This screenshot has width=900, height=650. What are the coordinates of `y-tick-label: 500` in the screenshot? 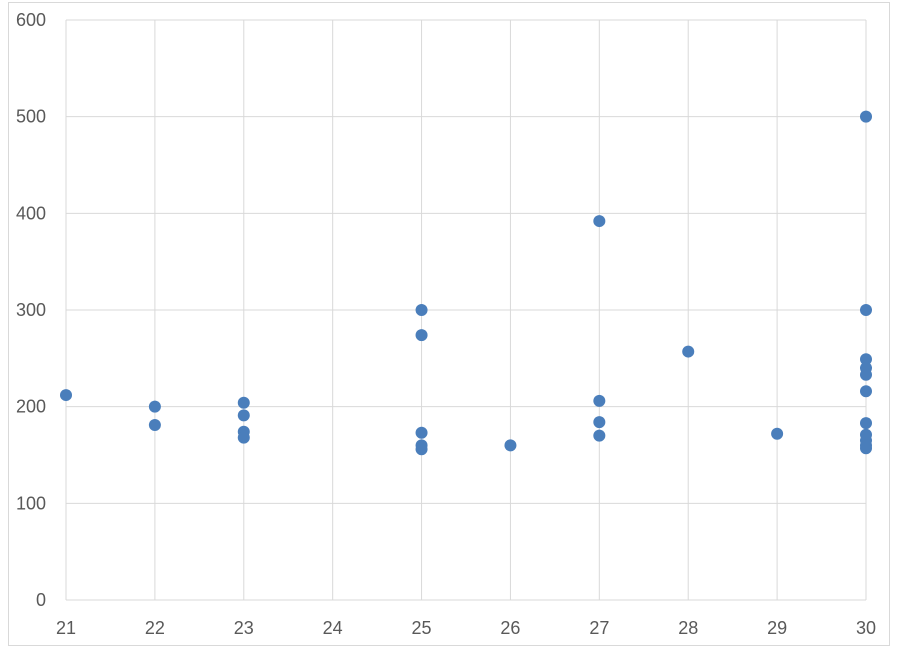 It's located at (31, 117).